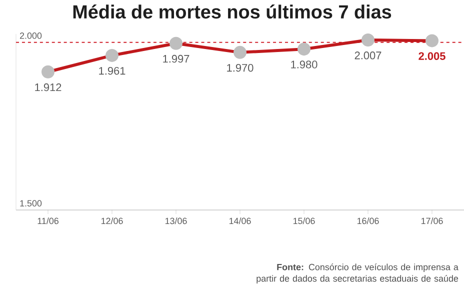  What do you see at coordinates (304, 64) in the screenshot?
I see `data-label: 1.980` at bounding box center [304, 64].